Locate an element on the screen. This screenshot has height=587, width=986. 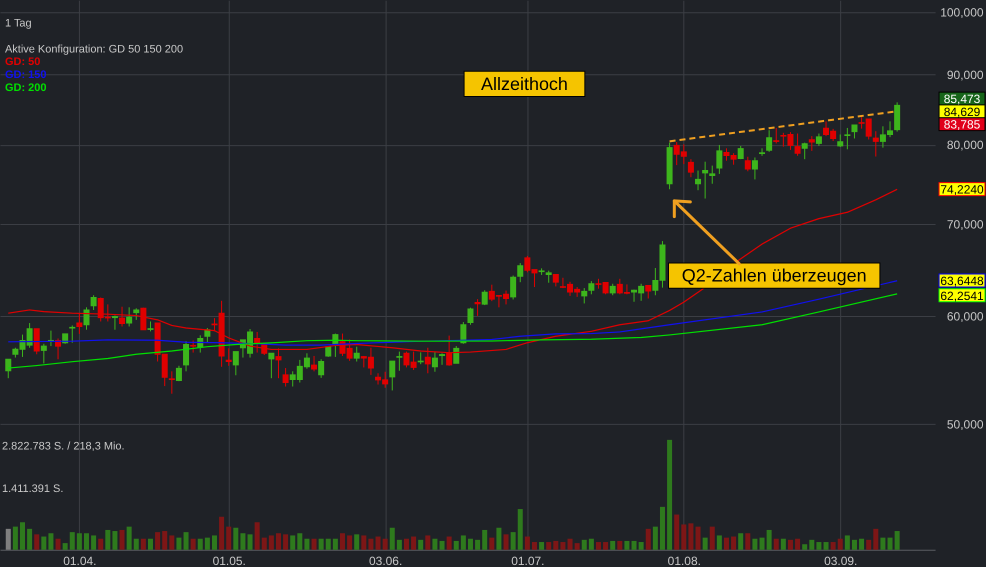
x-tick-label: 01.08. is located at coordinates (684, 561).